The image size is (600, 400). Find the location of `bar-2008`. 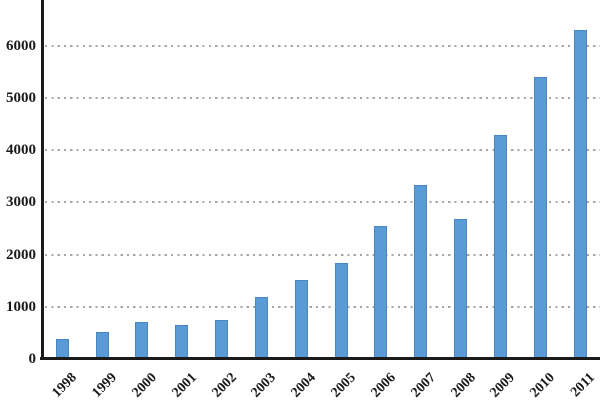

bar-2008 is located at coordinates (461, 289).